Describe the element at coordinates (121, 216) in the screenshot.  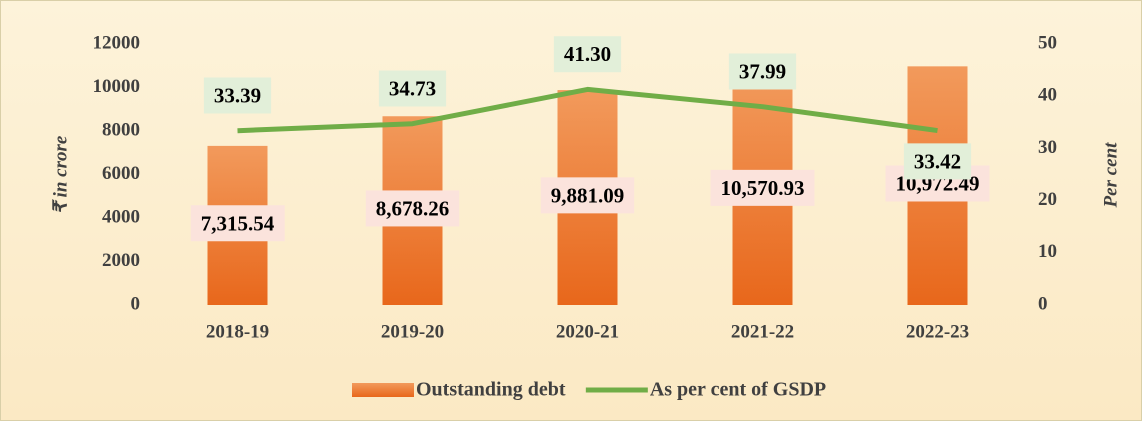
I see `y-tick-label: 4000` at that location.